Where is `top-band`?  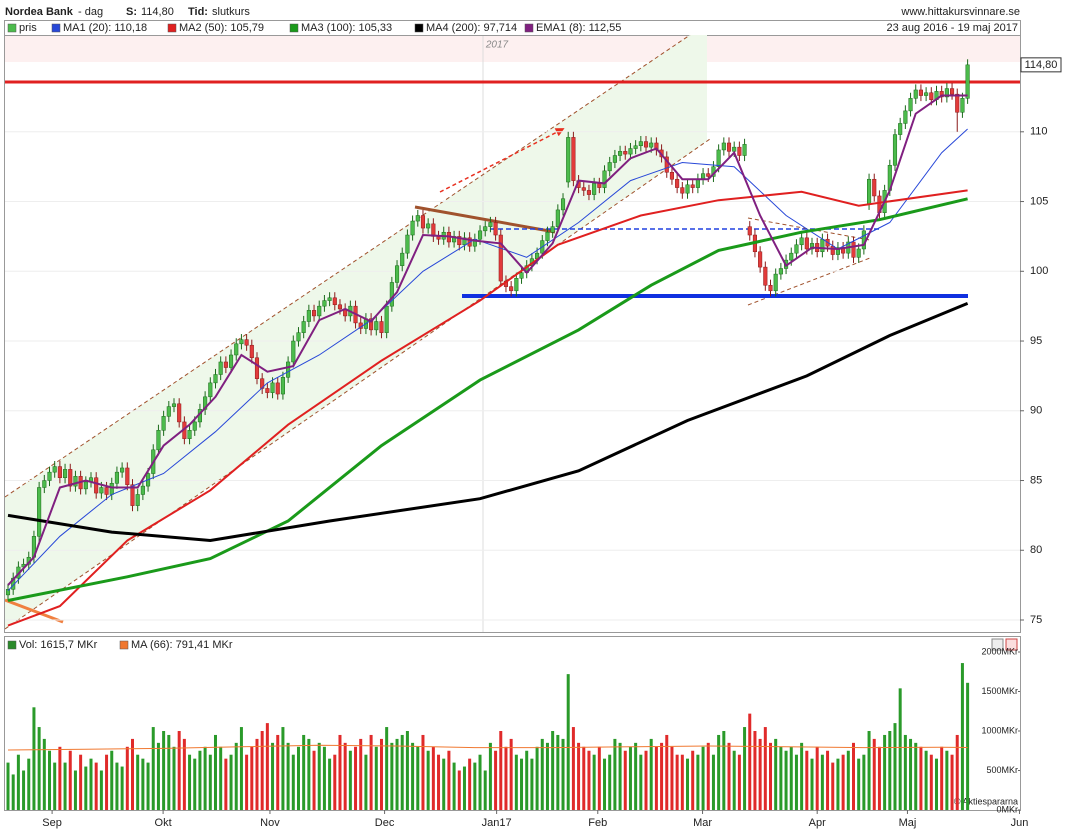 top-band is located at coordinates (512, 49).